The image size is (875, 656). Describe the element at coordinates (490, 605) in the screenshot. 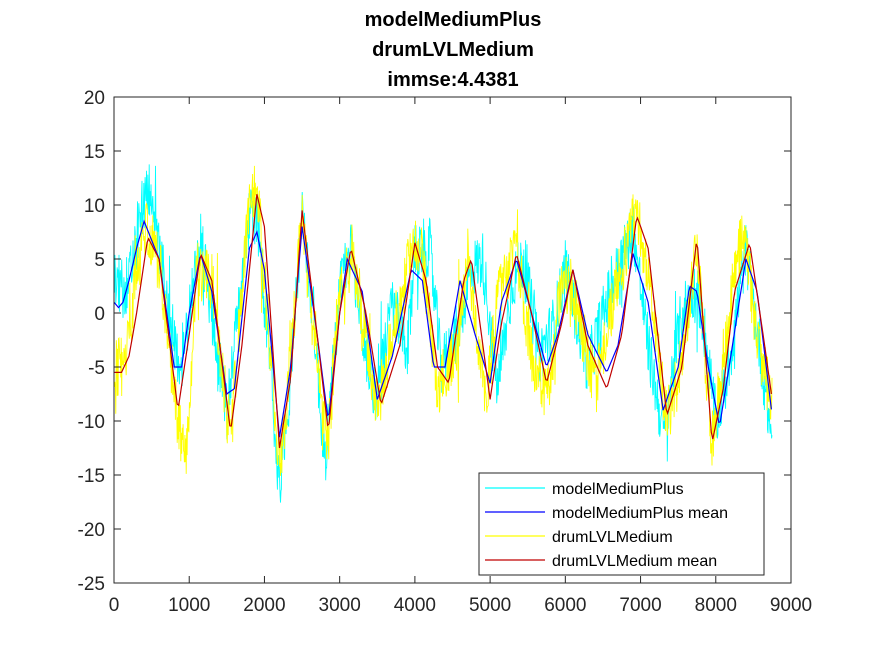

I see `x-tick-label: 5000` at that location.